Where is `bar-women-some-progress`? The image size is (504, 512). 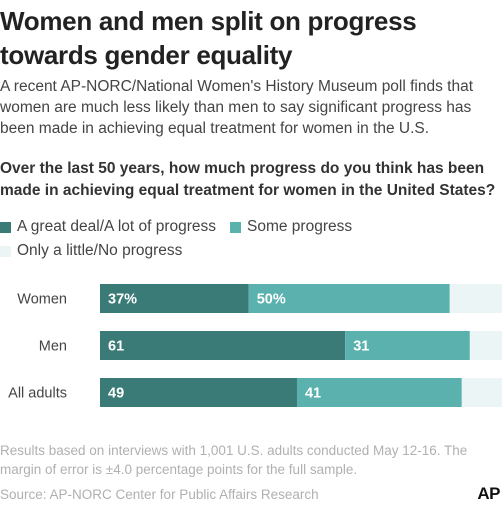 bar-women-some-progress is located at coordinates (349, 298).